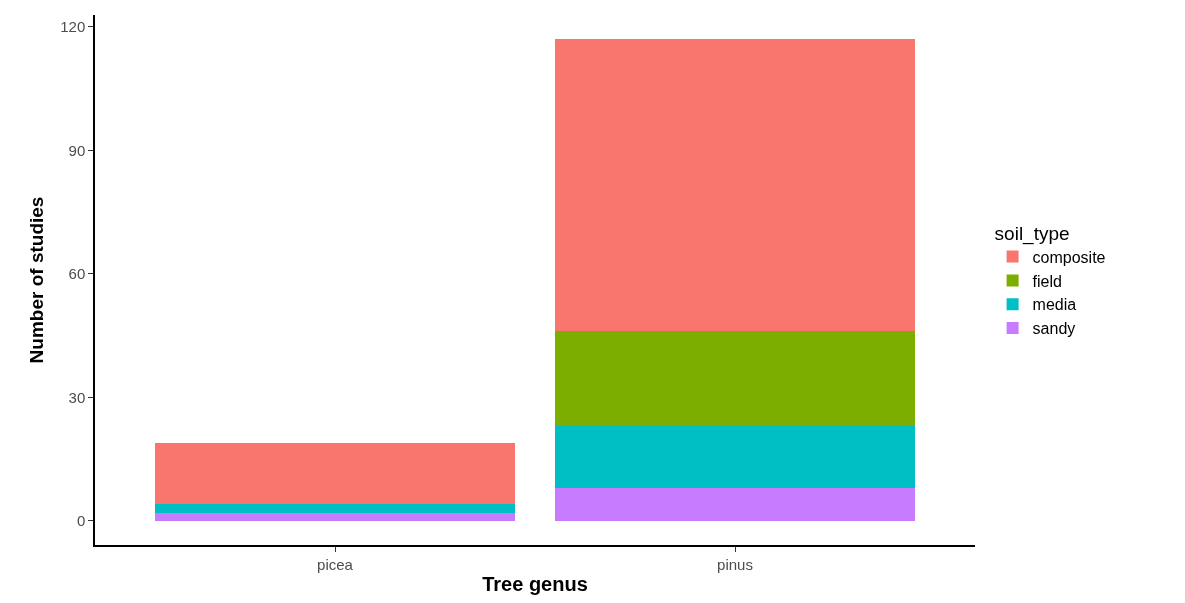 This screenshot has height=603, width=1185. What do you see at coordinates (1047, 281) in the screenshot?
I see `legend-label: field` at bounding box center [1047, 281].